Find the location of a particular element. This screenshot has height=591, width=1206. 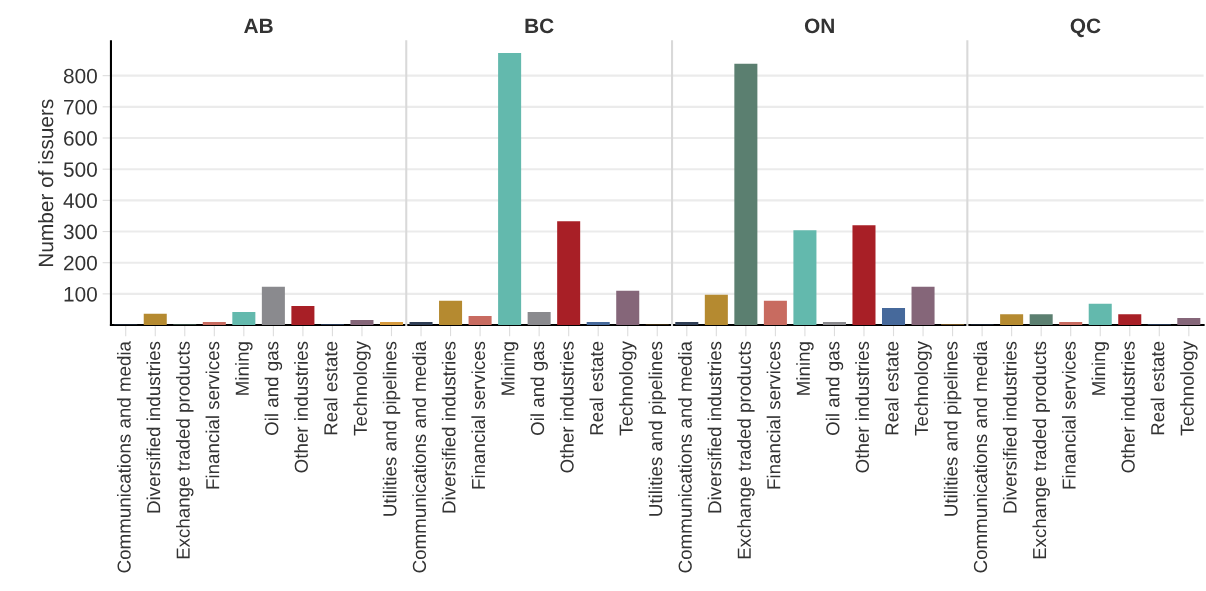

y-tick-label: 400 is located at coordinates (80, 201).